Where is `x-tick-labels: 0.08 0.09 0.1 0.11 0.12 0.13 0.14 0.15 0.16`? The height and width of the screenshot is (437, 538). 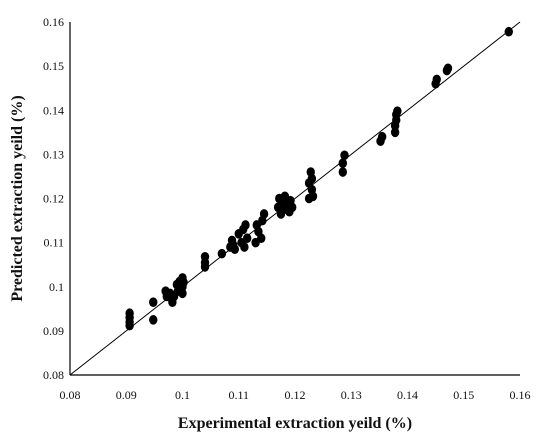
x-tick-labels: 0.08 0.09 0.1 0.11 0.12 0.13 0.14 0.15 0.16 is located at coordinates (295, 395).